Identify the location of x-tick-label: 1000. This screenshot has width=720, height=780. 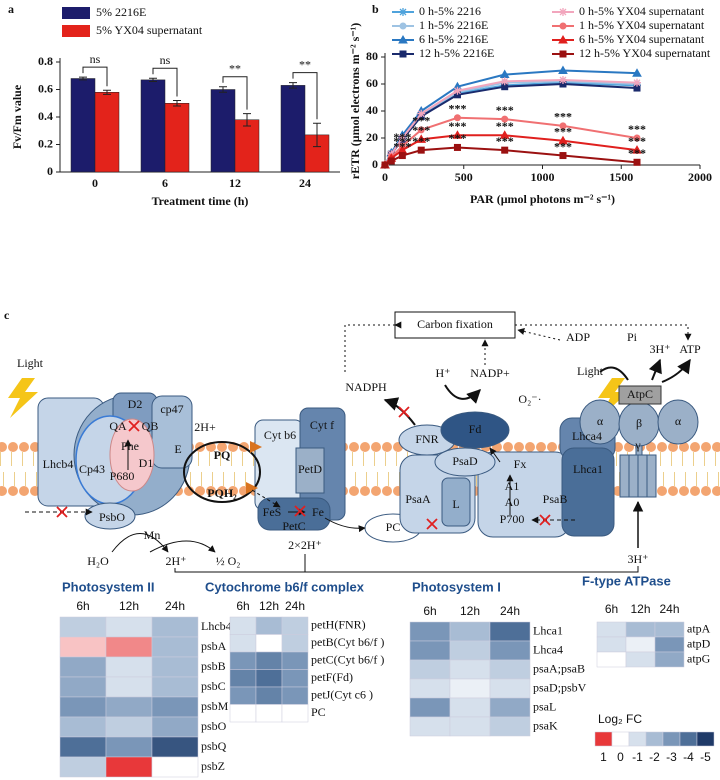
(543, 177).